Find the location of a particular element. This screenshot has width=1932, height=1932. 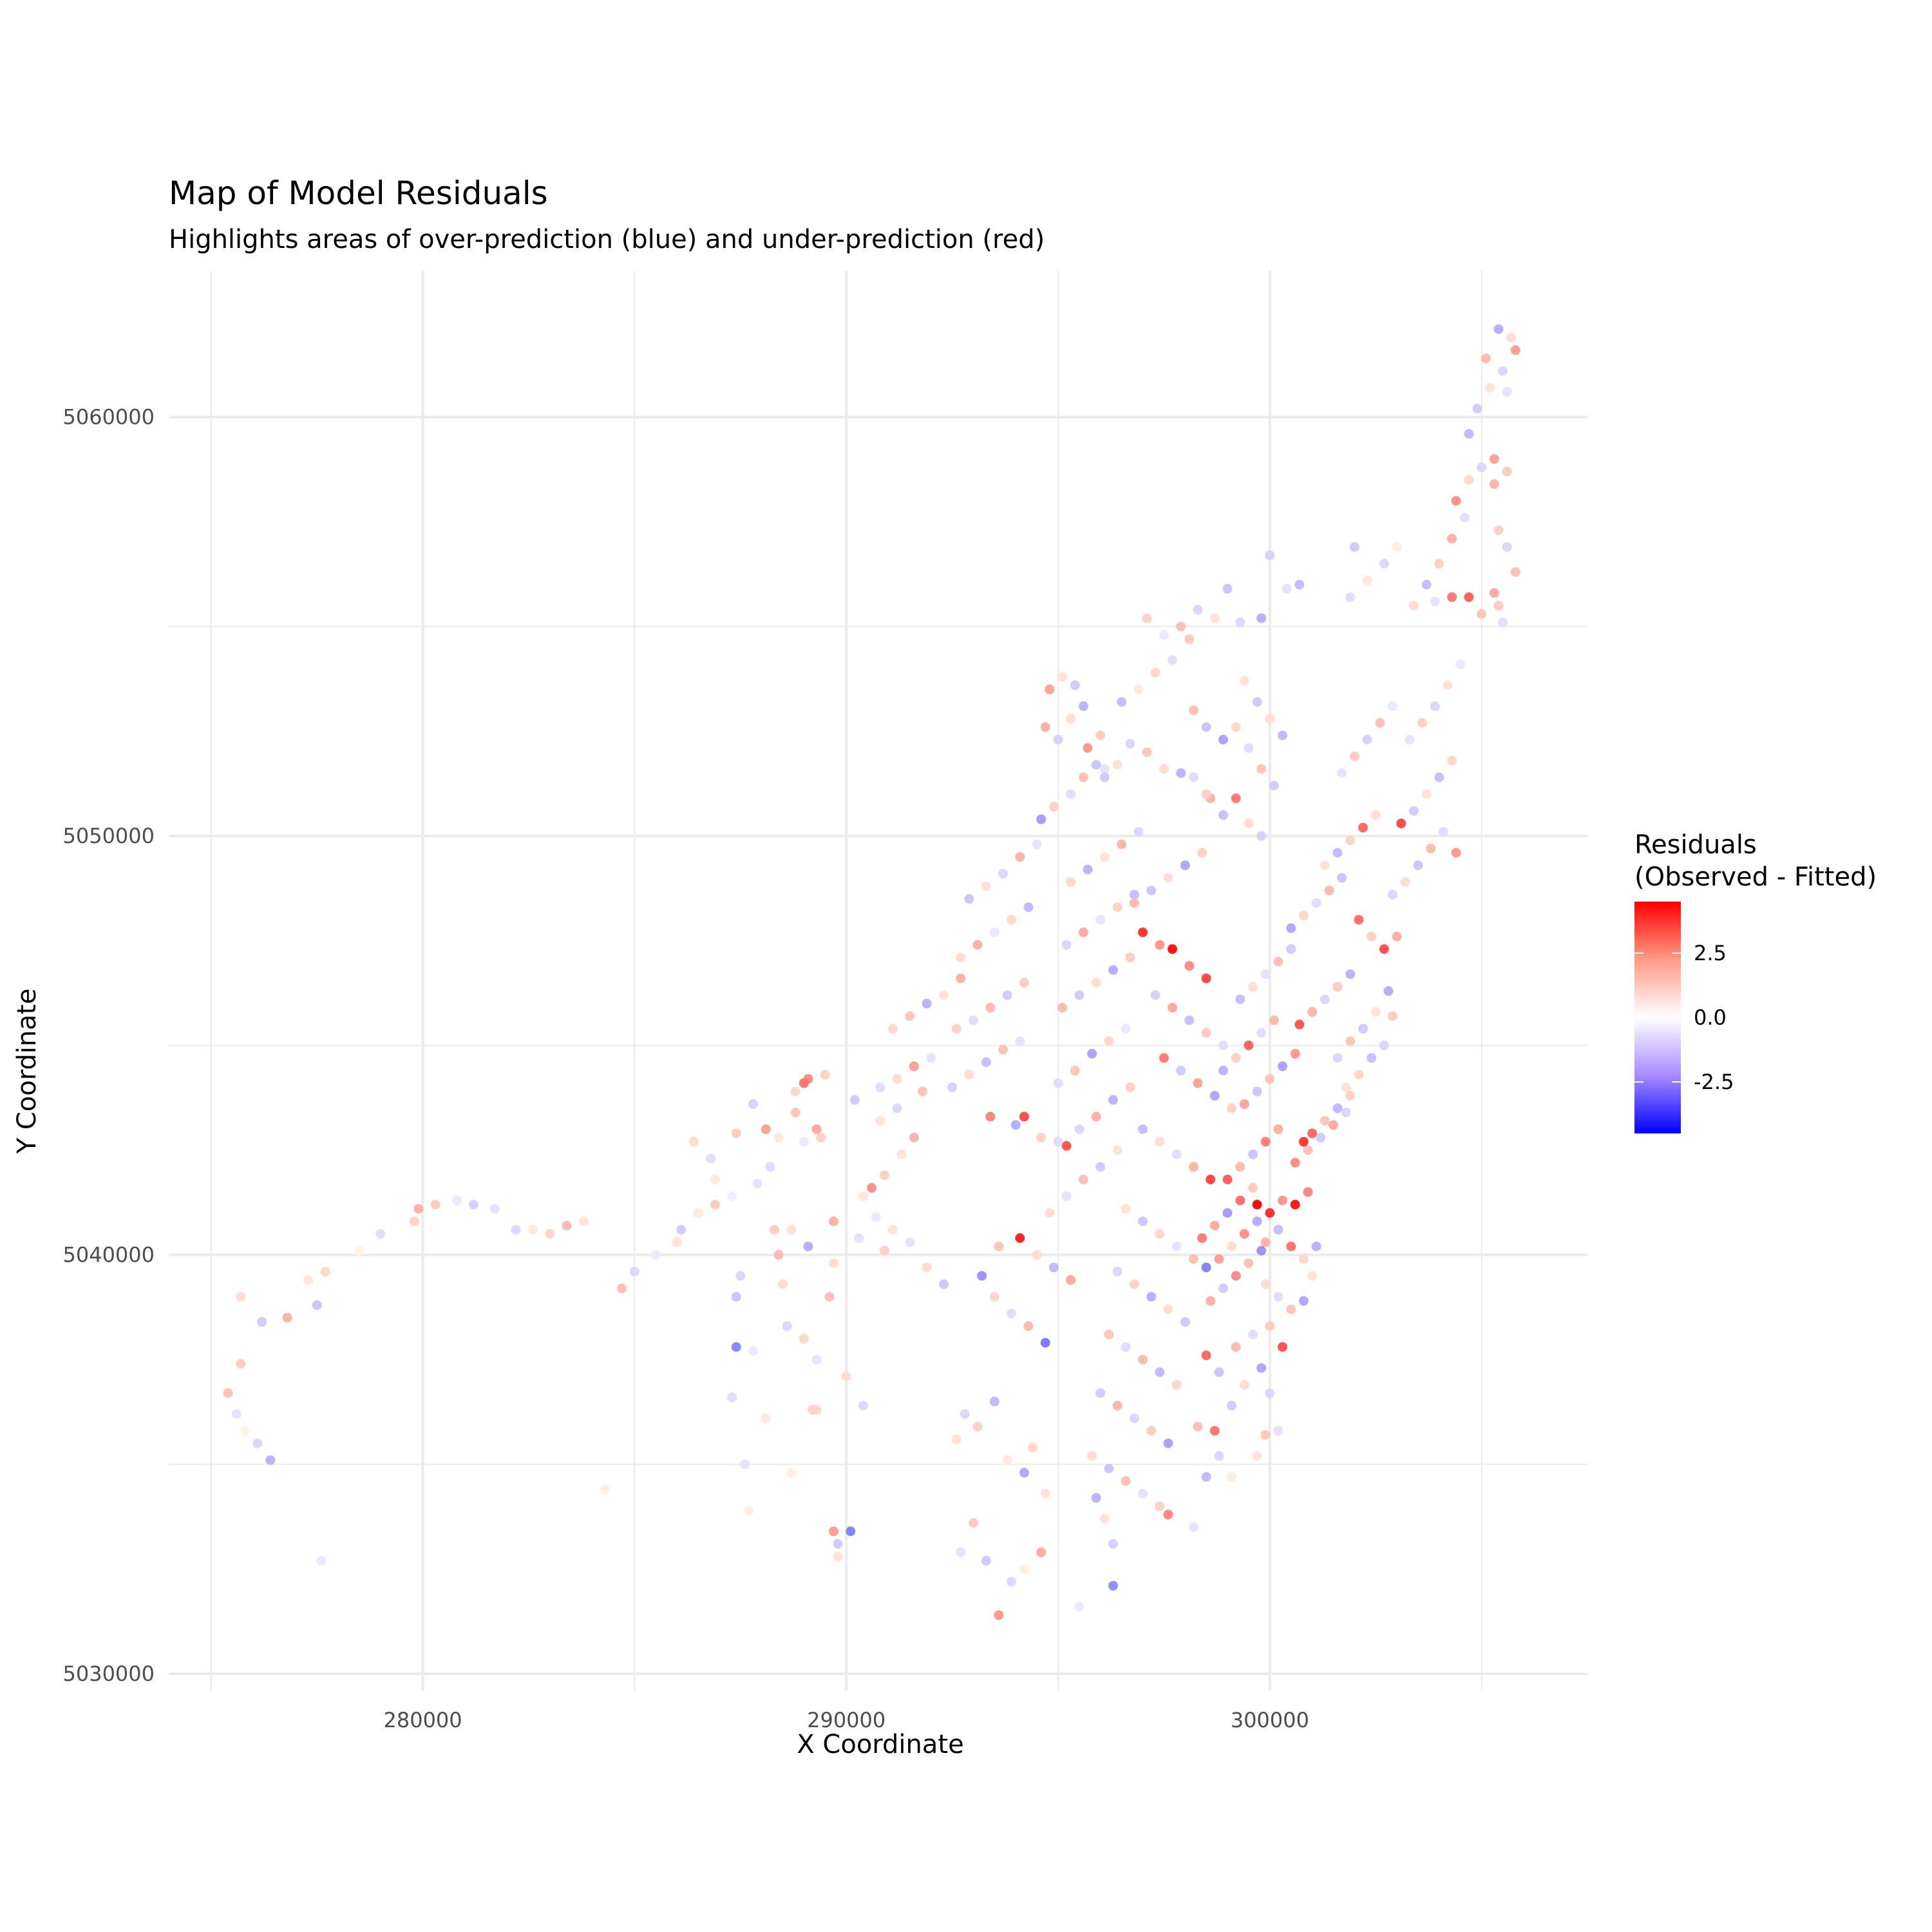

y-axis-title: Y Coordinate is located at coordinates (27, 1071).